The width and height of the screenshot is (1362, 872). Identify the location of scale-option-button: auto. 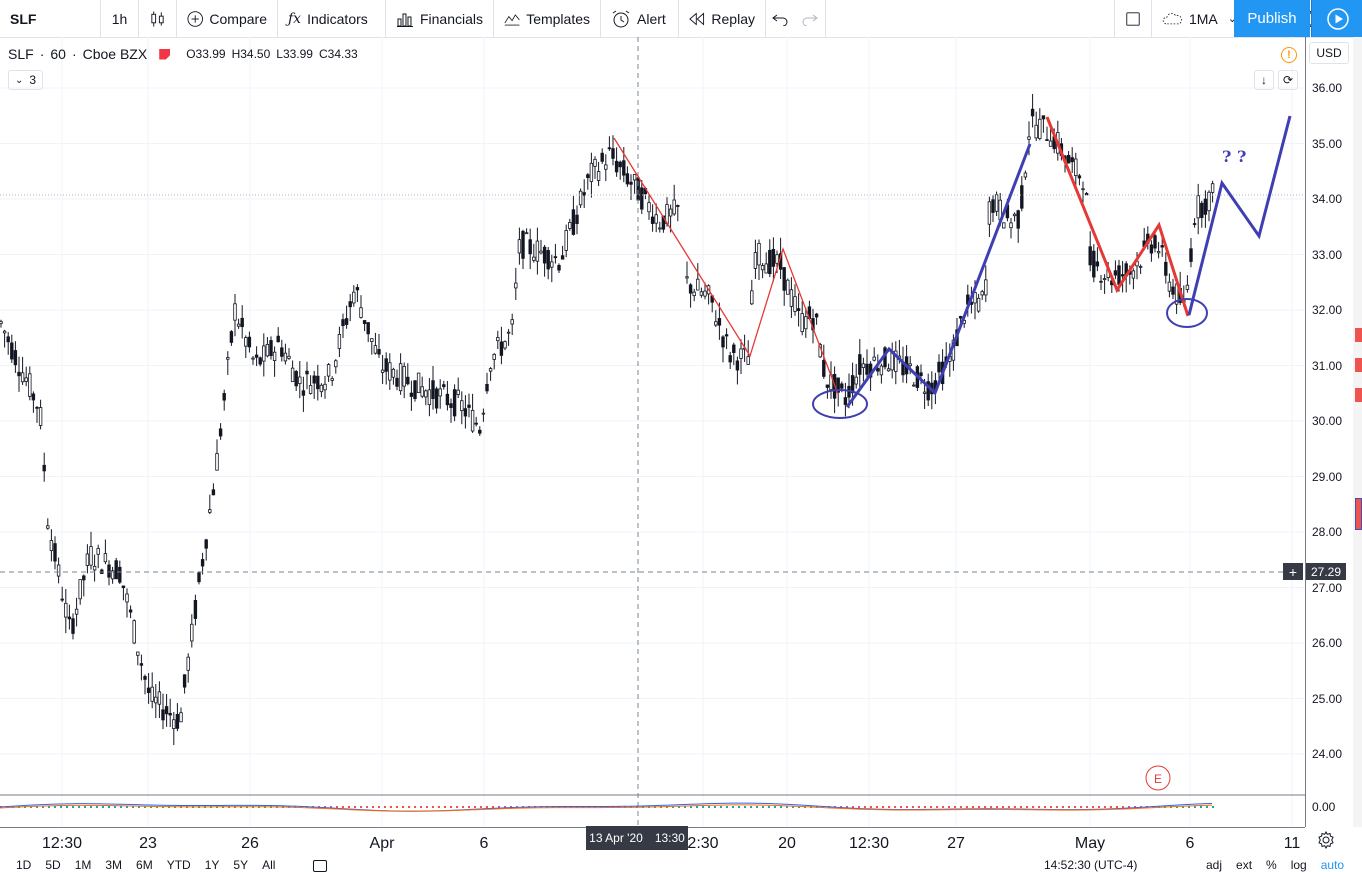
(1332, 865).